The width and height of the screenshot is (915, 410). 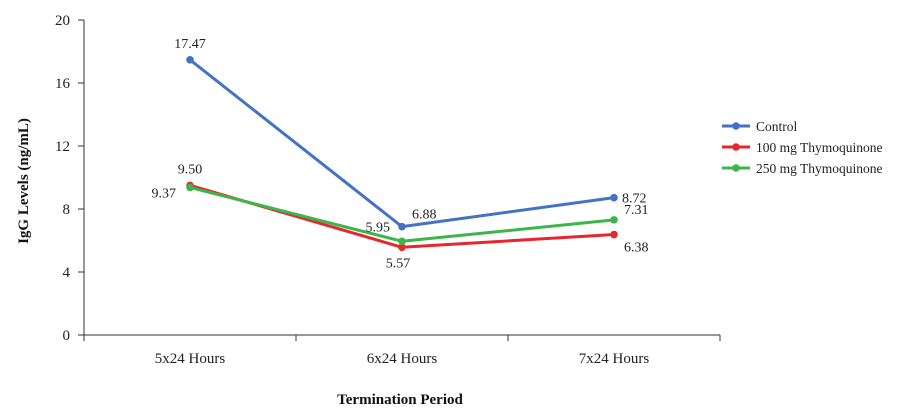 I want to click on legend-label: 100 mg Thymoquinone, so click(x=819, y=147).